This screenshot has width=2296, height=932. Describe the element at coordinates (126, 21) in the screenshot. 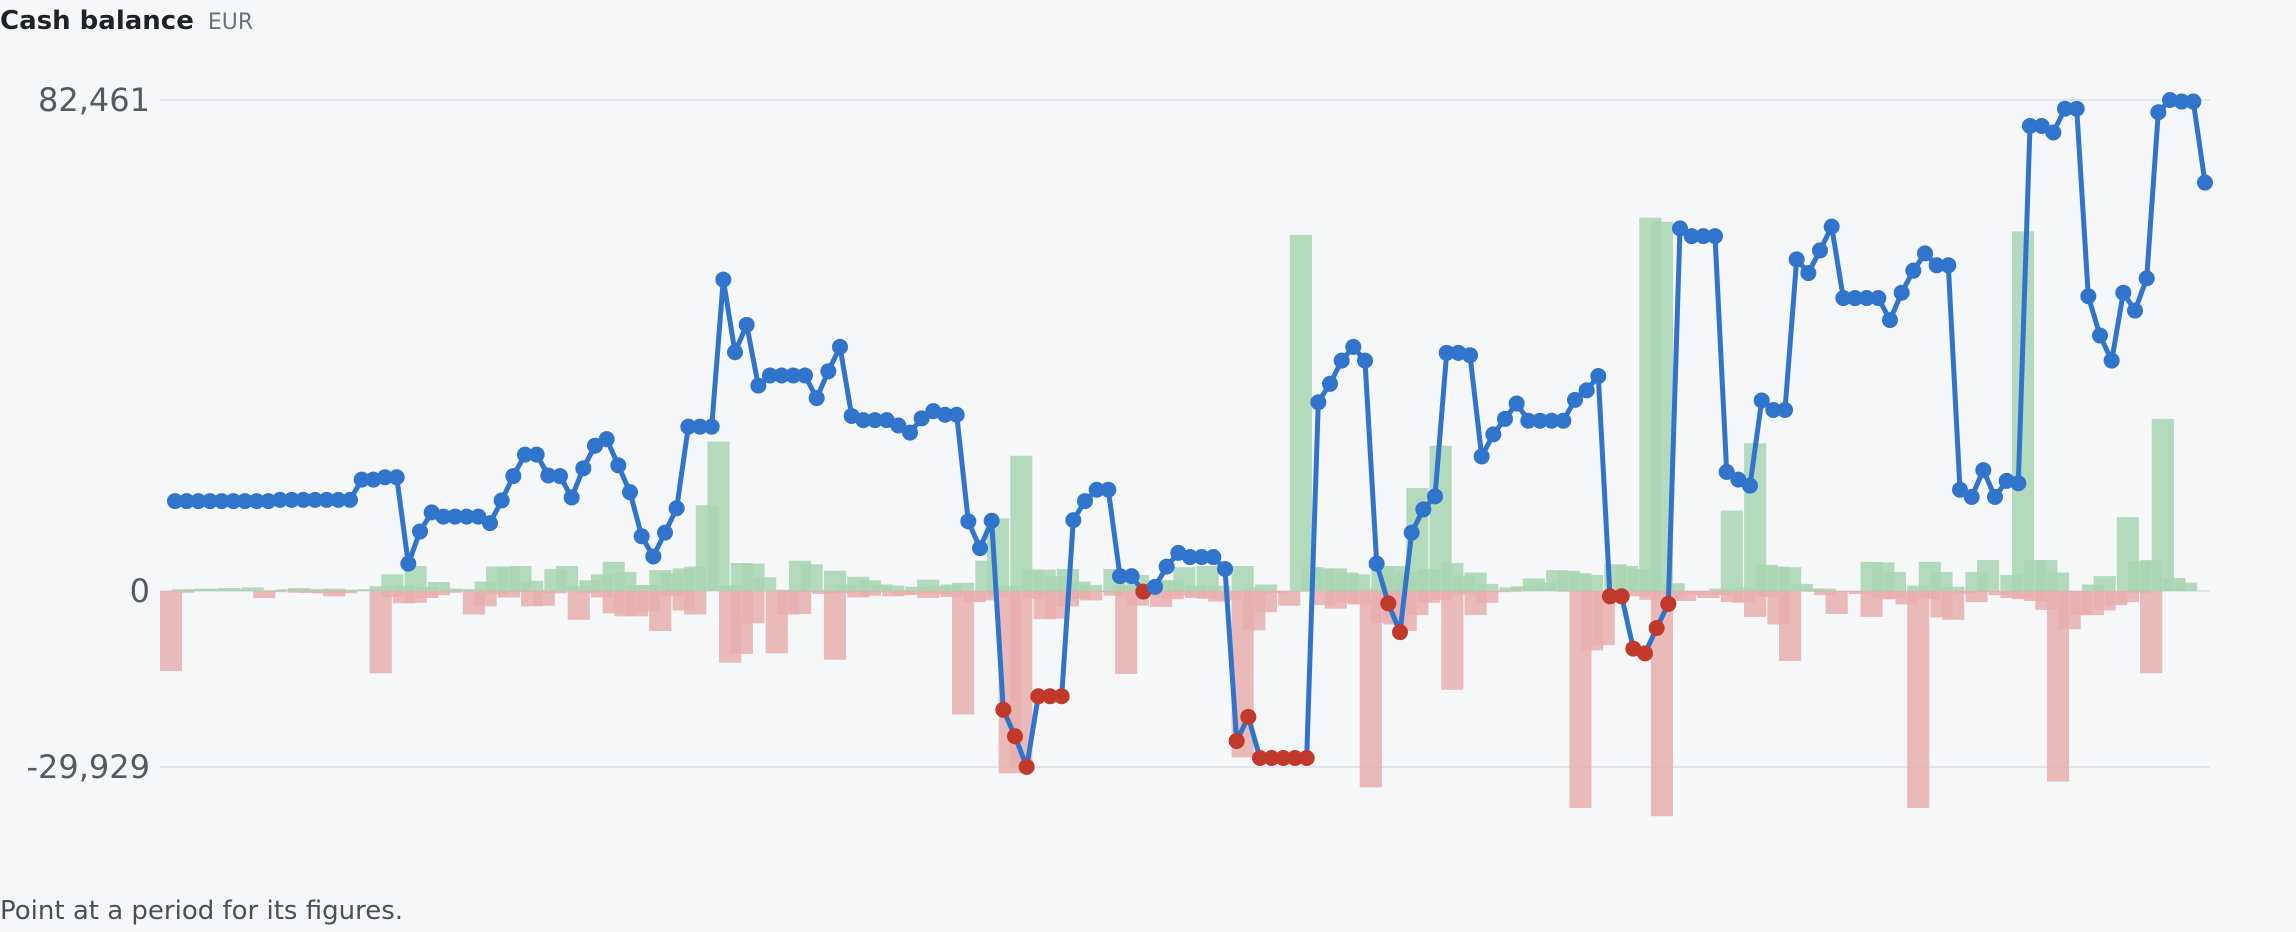

I see `chart-header: Cash balance EUR` at that location.